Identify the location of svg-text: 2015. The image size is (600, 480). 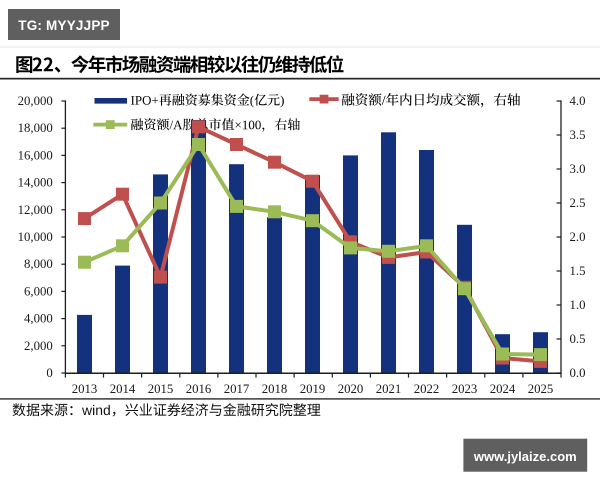
(161, 389).